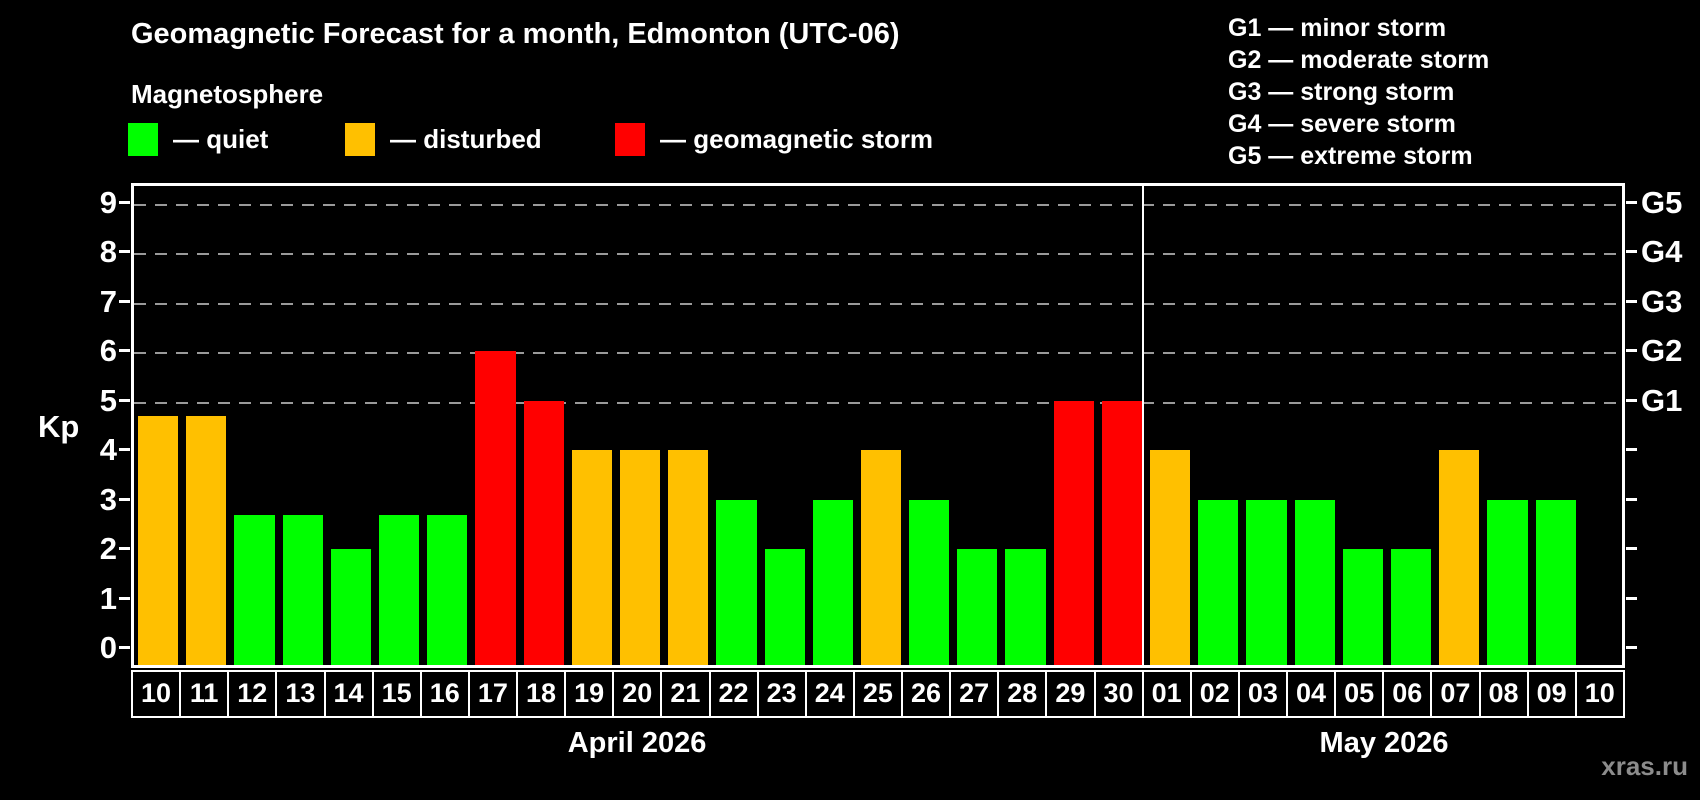 This screenshot has height=800, width=1700. Describe the element at coordinates (1384, 743) in the screenshot. I see `month-label-2: May 2026` at that location.